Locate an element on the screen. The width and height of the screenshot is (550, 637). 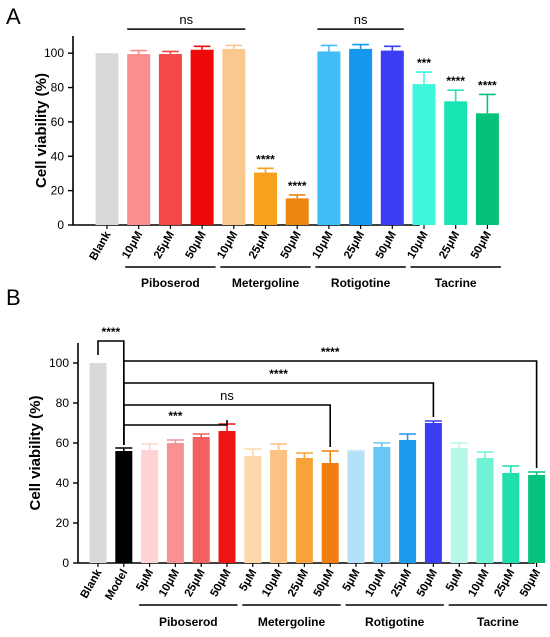
comparison-label: *** is located at coordinates (175, 416).